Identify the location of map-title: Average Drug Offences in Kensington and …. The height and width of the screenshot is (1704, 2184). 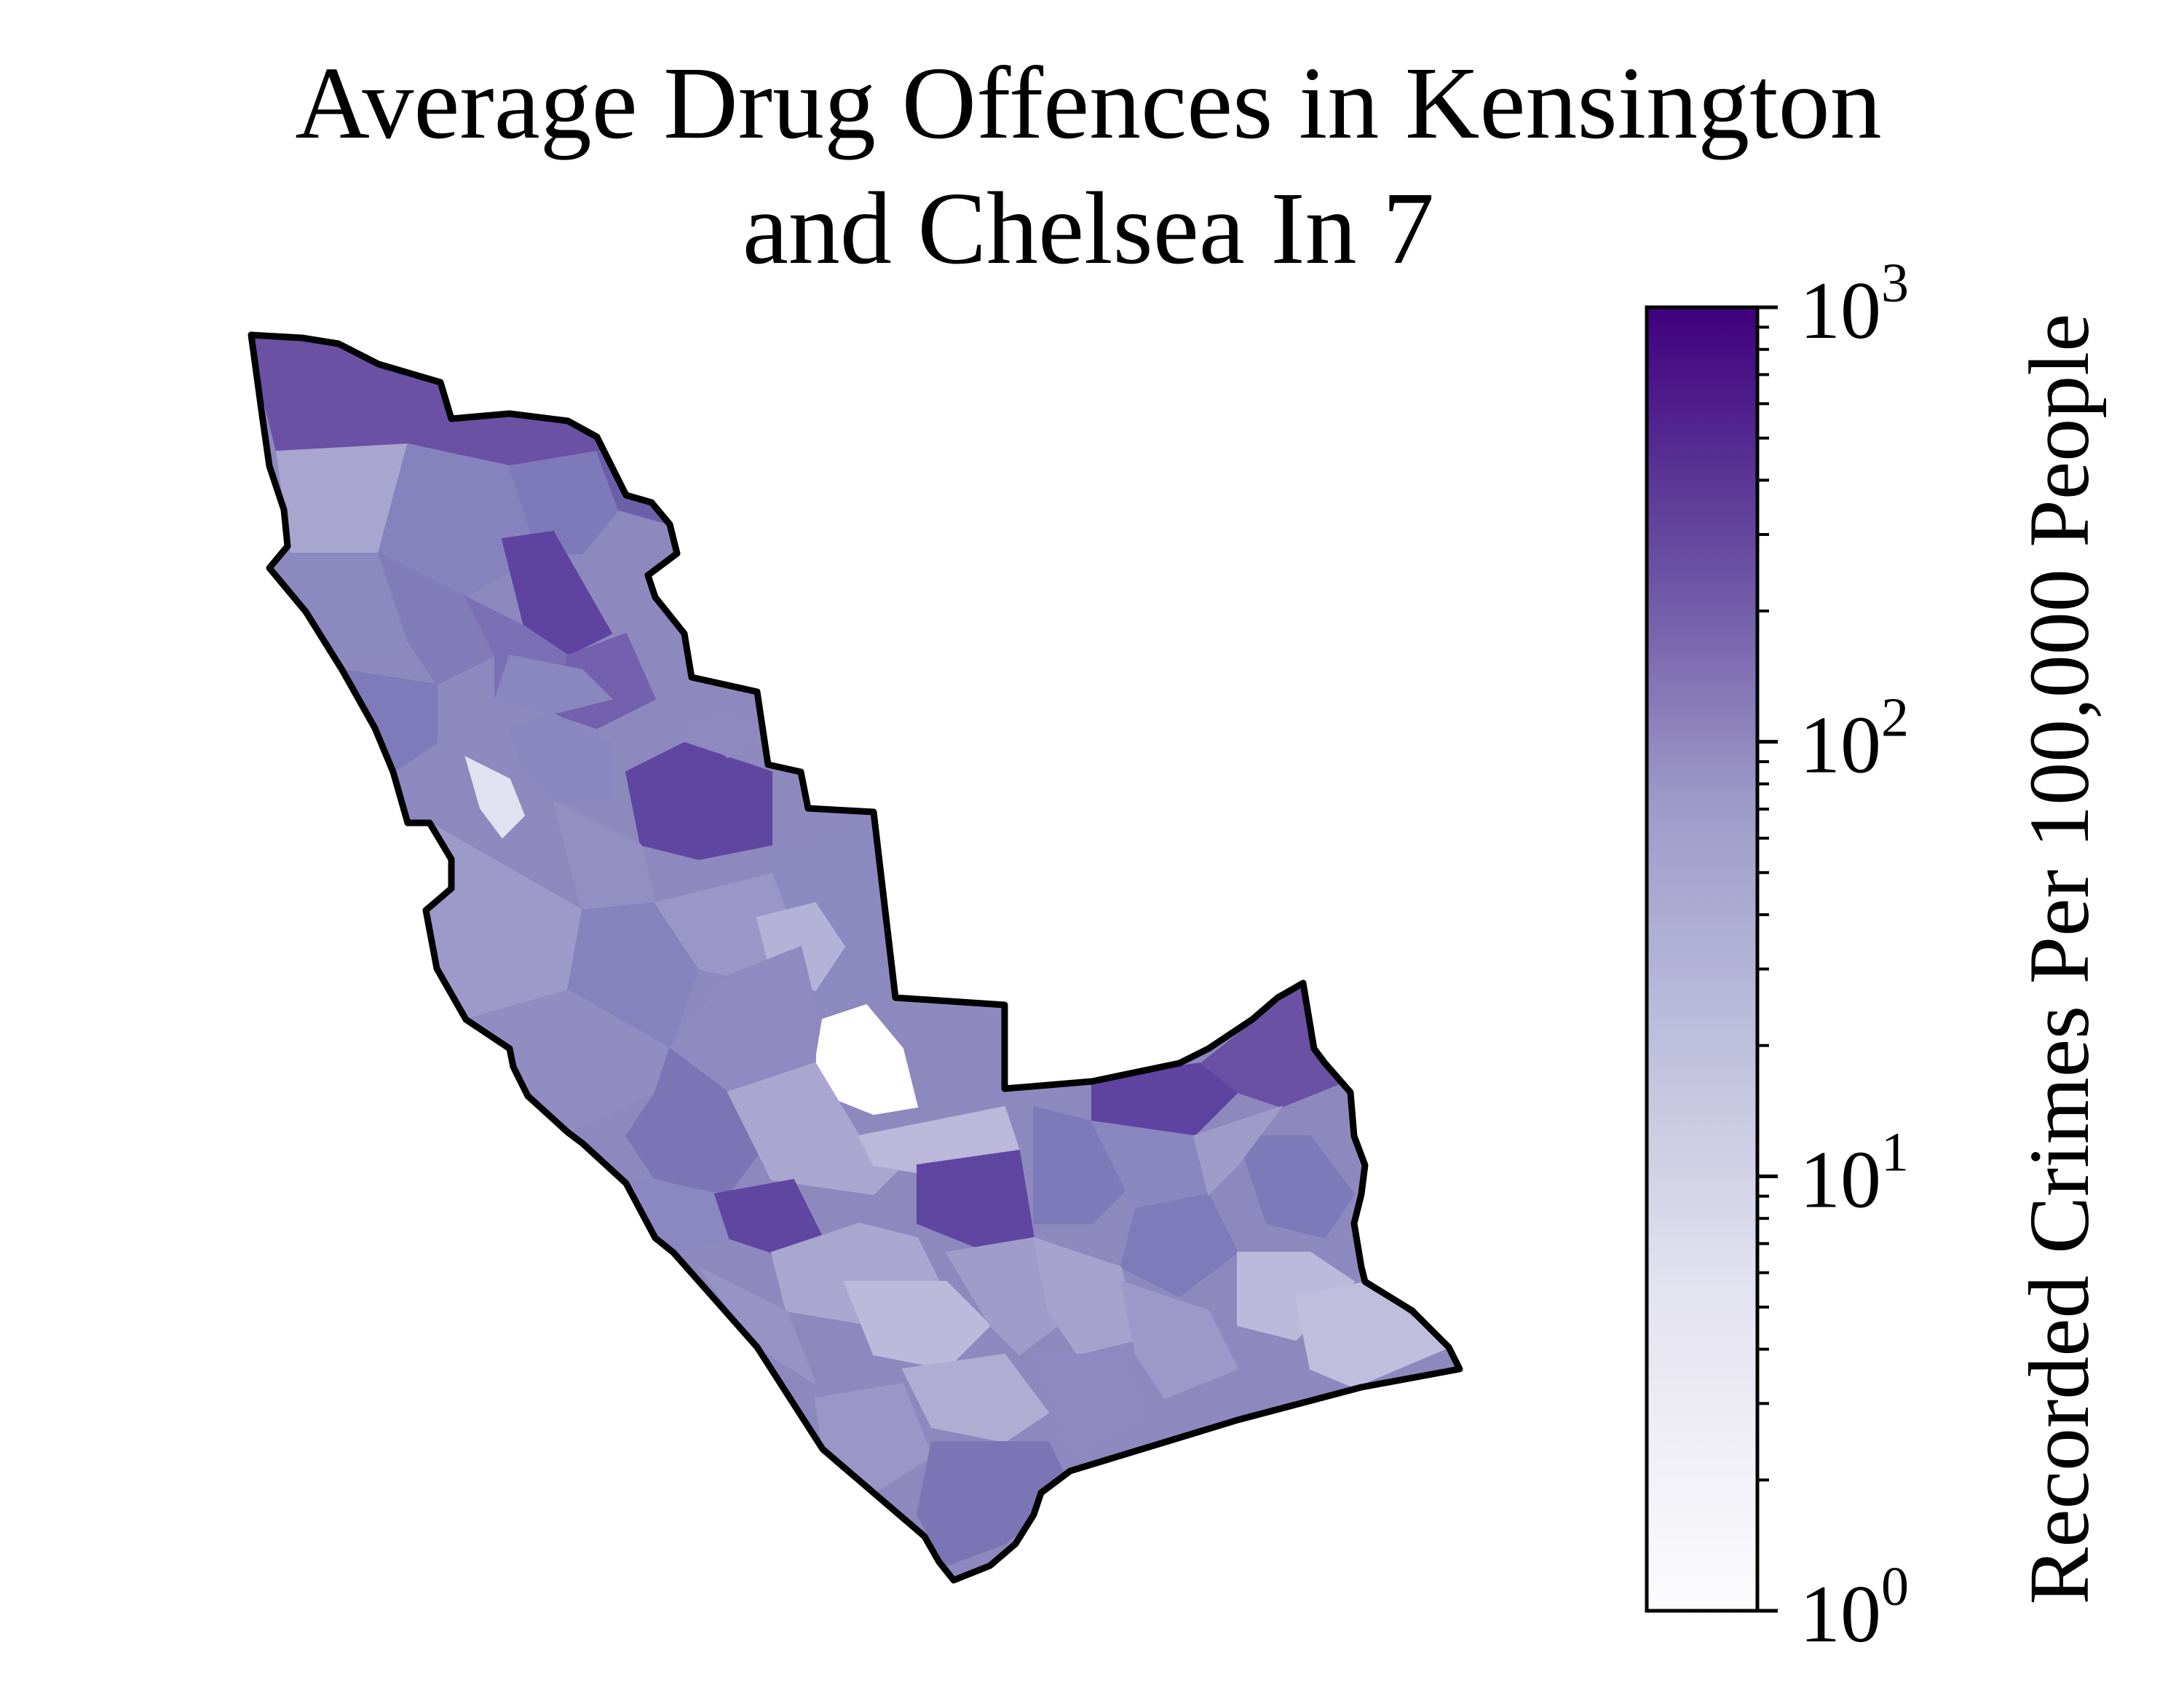
(1088, 165).